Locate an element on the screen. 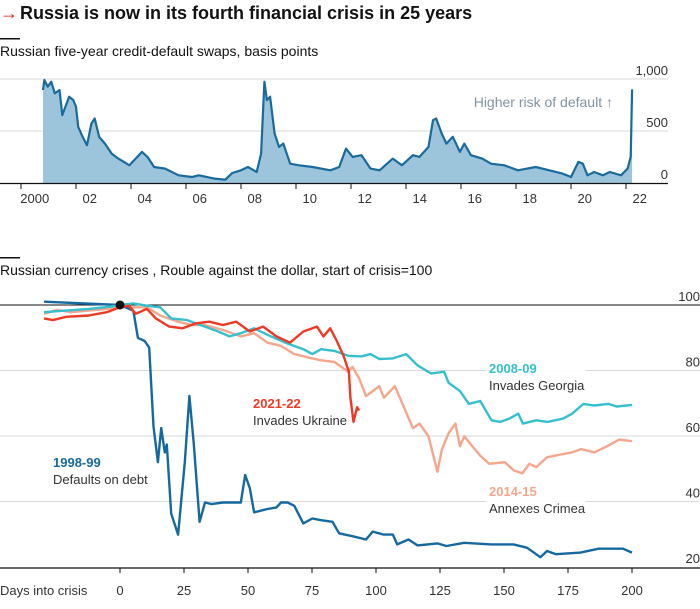  x-tick-label: 100 is located at coordinates (376, 590).